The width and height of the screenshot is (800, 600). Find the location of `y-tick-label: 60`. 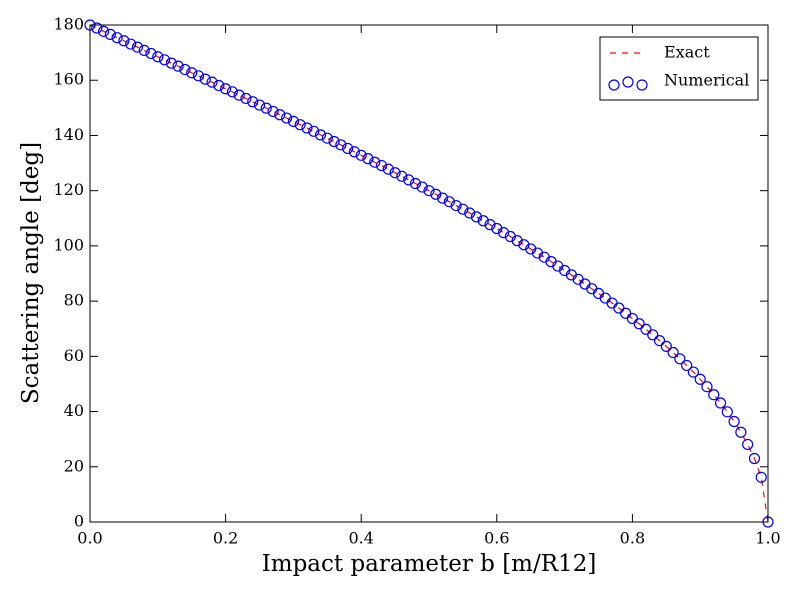

y-tick-label: 60 is located at coordinates (74, 355).